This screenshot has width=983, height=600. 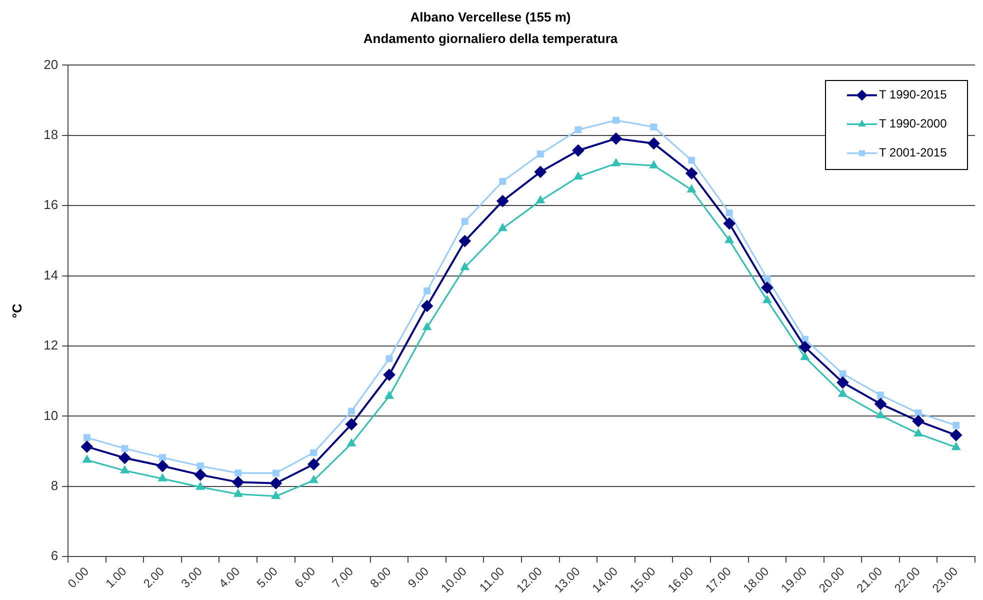 What do you see at coordinates (343, 577) in the screenshot?
I see `x-tick-label: 7.00` at bounding box center [343, 577].